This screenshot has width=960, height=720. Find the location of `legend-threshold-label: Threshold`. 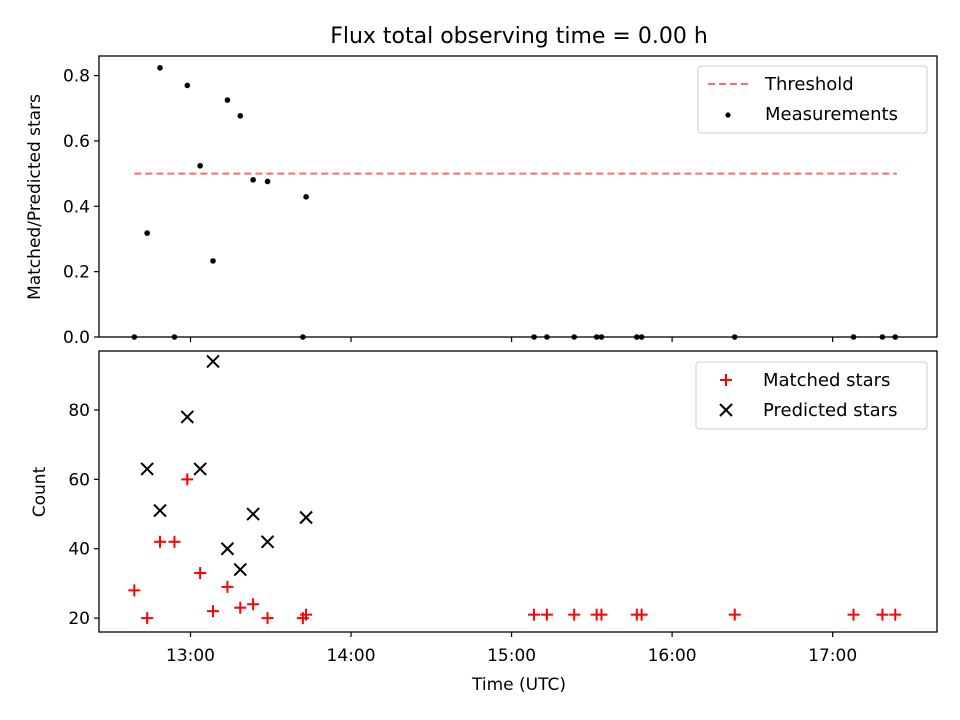

legend-threshold-label: Threshold is located at coordinates (809, 84).